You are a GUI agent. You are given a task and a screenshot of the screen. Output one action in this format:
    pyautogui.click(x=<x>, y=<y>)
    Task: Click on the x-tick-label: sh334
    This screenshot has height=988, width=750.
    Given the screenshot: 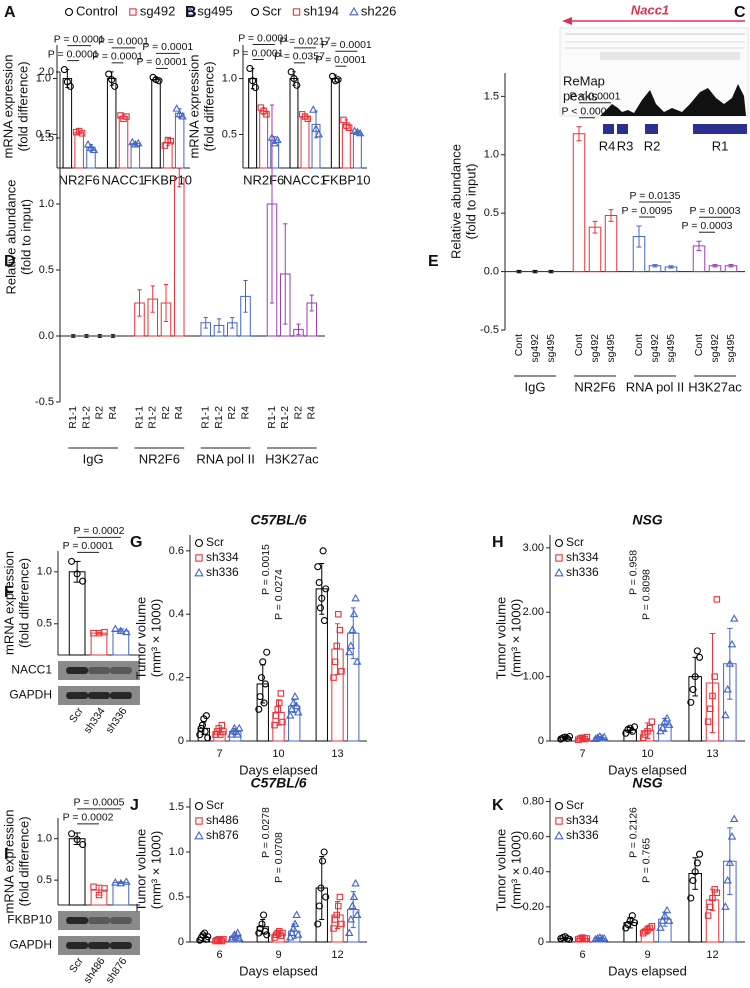 What is the action you would take?
    pyautogui.click(x=94, y=720)
    